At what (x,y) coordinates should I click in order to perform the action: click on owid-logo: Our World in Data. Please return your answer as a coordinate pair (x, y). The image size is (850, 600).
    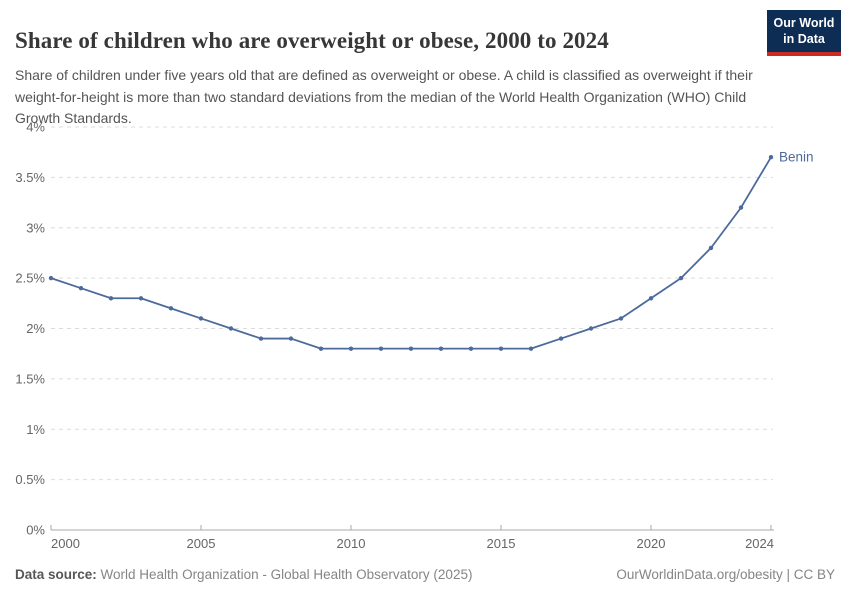
    Looking at the image, I should click on (804, 33).